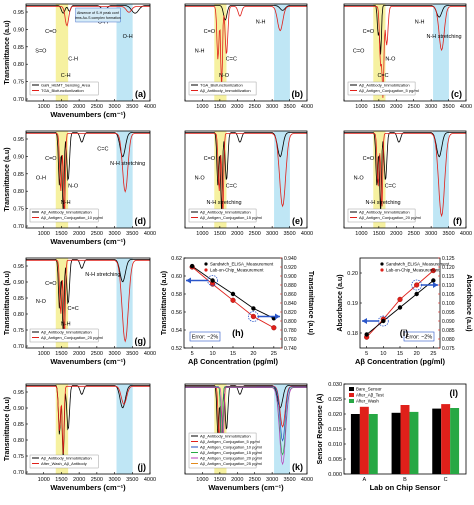 This screenshot has width=474, height=505. Describe the element at coordinates (18, 100) in the screenshot. I see `y-tick-label: 0.70` at that location.